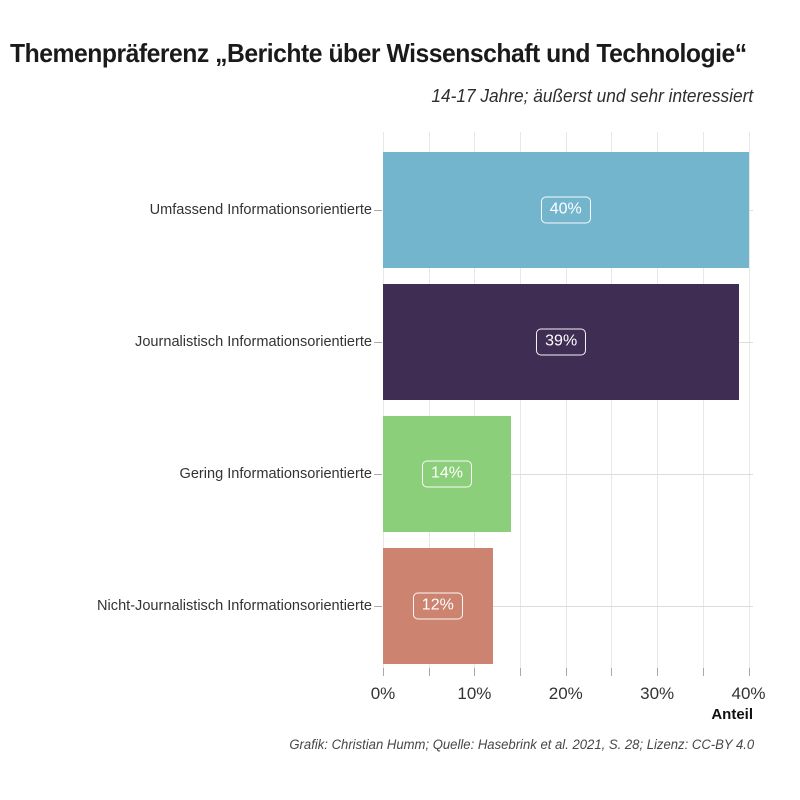 This screenshot has height=800, width=800. What do you see at coordinates (748, 693) in the screenshot?
I see `x-tick-label: 40%` at bounding box center [748, 693].